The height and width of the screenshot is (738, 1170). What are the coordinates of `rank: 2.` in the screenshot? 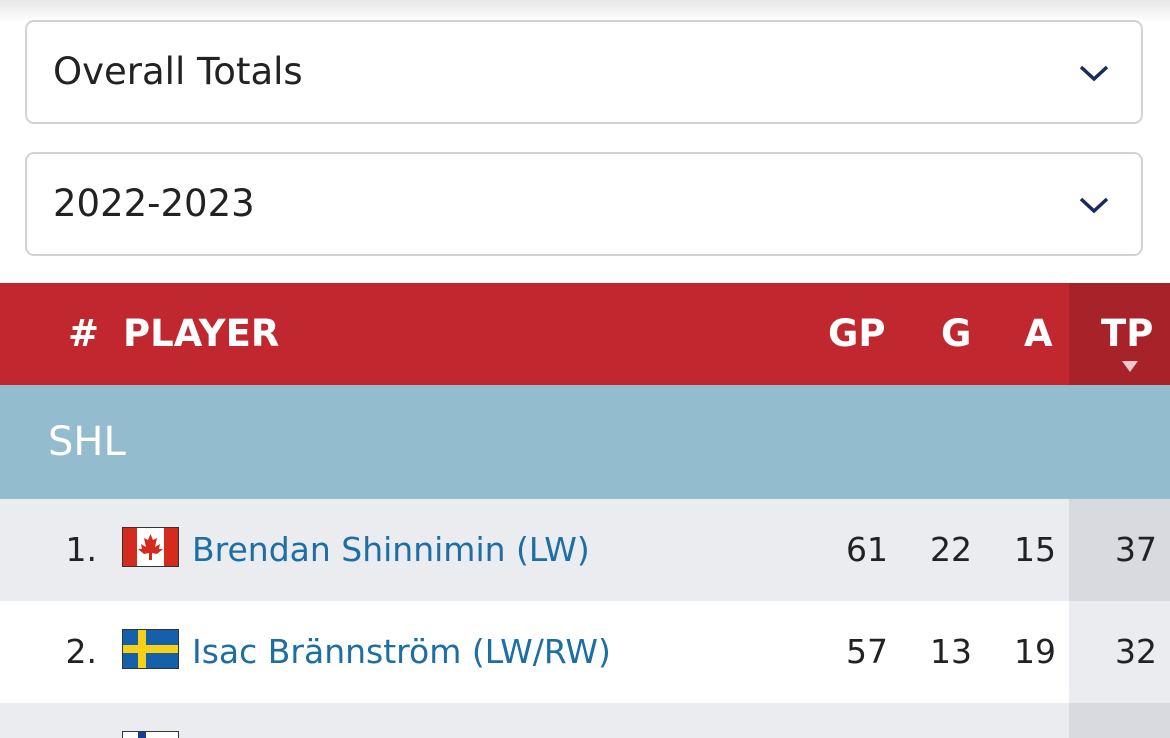 It's located at (81, 651).